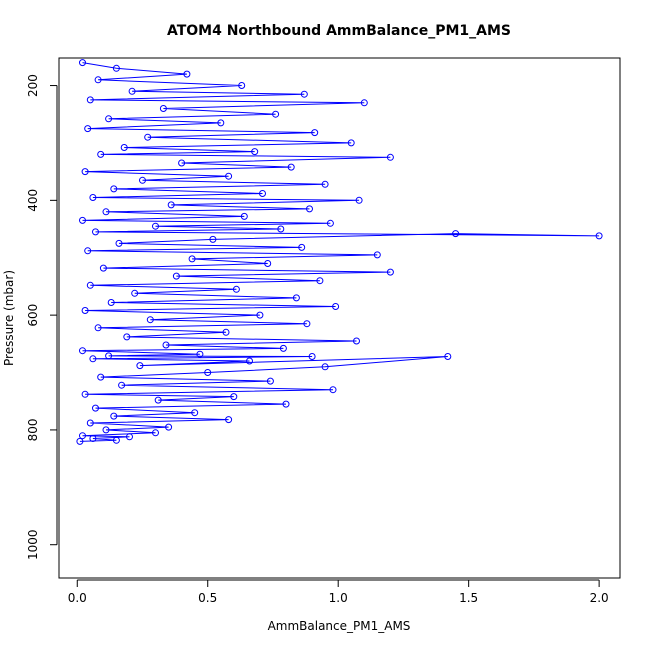 The image size is (650, 650). I want to click on chart-title: ATOM4 Northbound AmmBalance_PM1_AMS, so click(339, 31).